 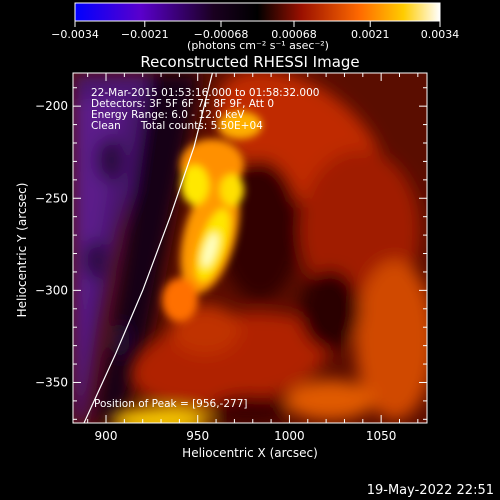 What do you see at coordinates (182, 104) in the screenshot?
I see `annotation-detectors: Detectors: 3F 5F 6F 7F 8F 9F, Att 0` at bounding box center [182, 104].